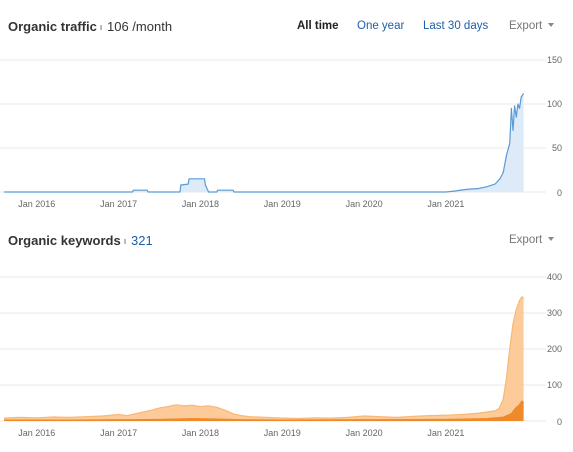  I want to click on series-line, so click(264, 411).